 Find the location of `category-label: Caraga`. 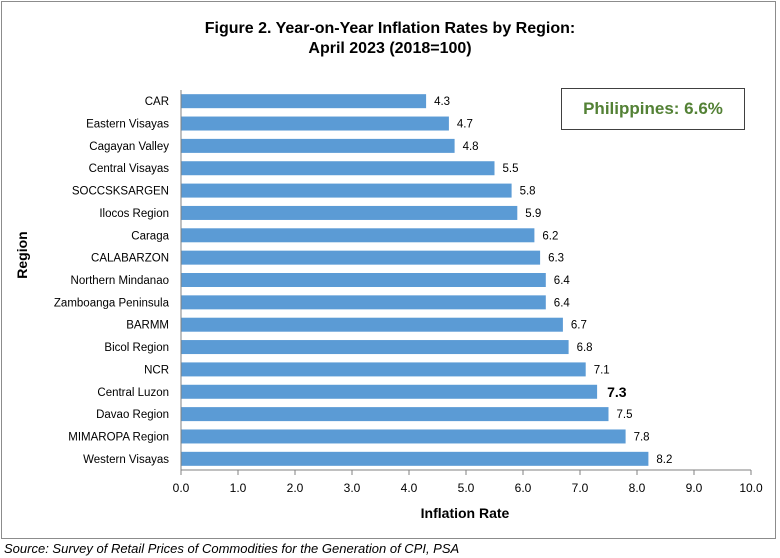

category-label: Caraga is located at coordinates (150, 236).